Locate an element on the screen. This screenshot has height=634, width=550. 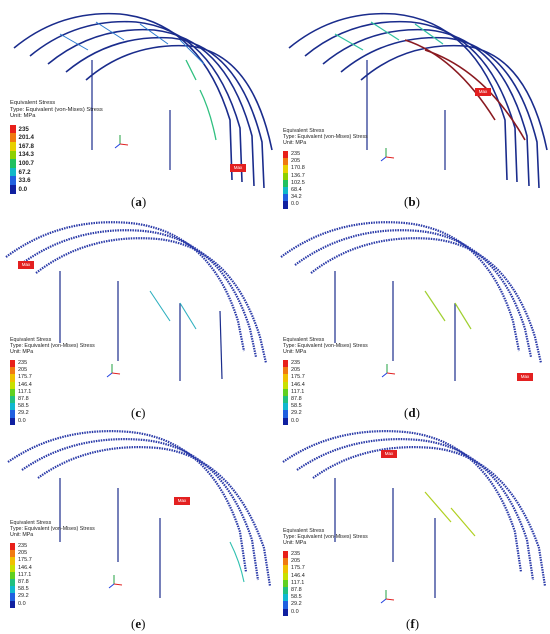
legend-row: 67.2 is located at coordinates (56, 172).